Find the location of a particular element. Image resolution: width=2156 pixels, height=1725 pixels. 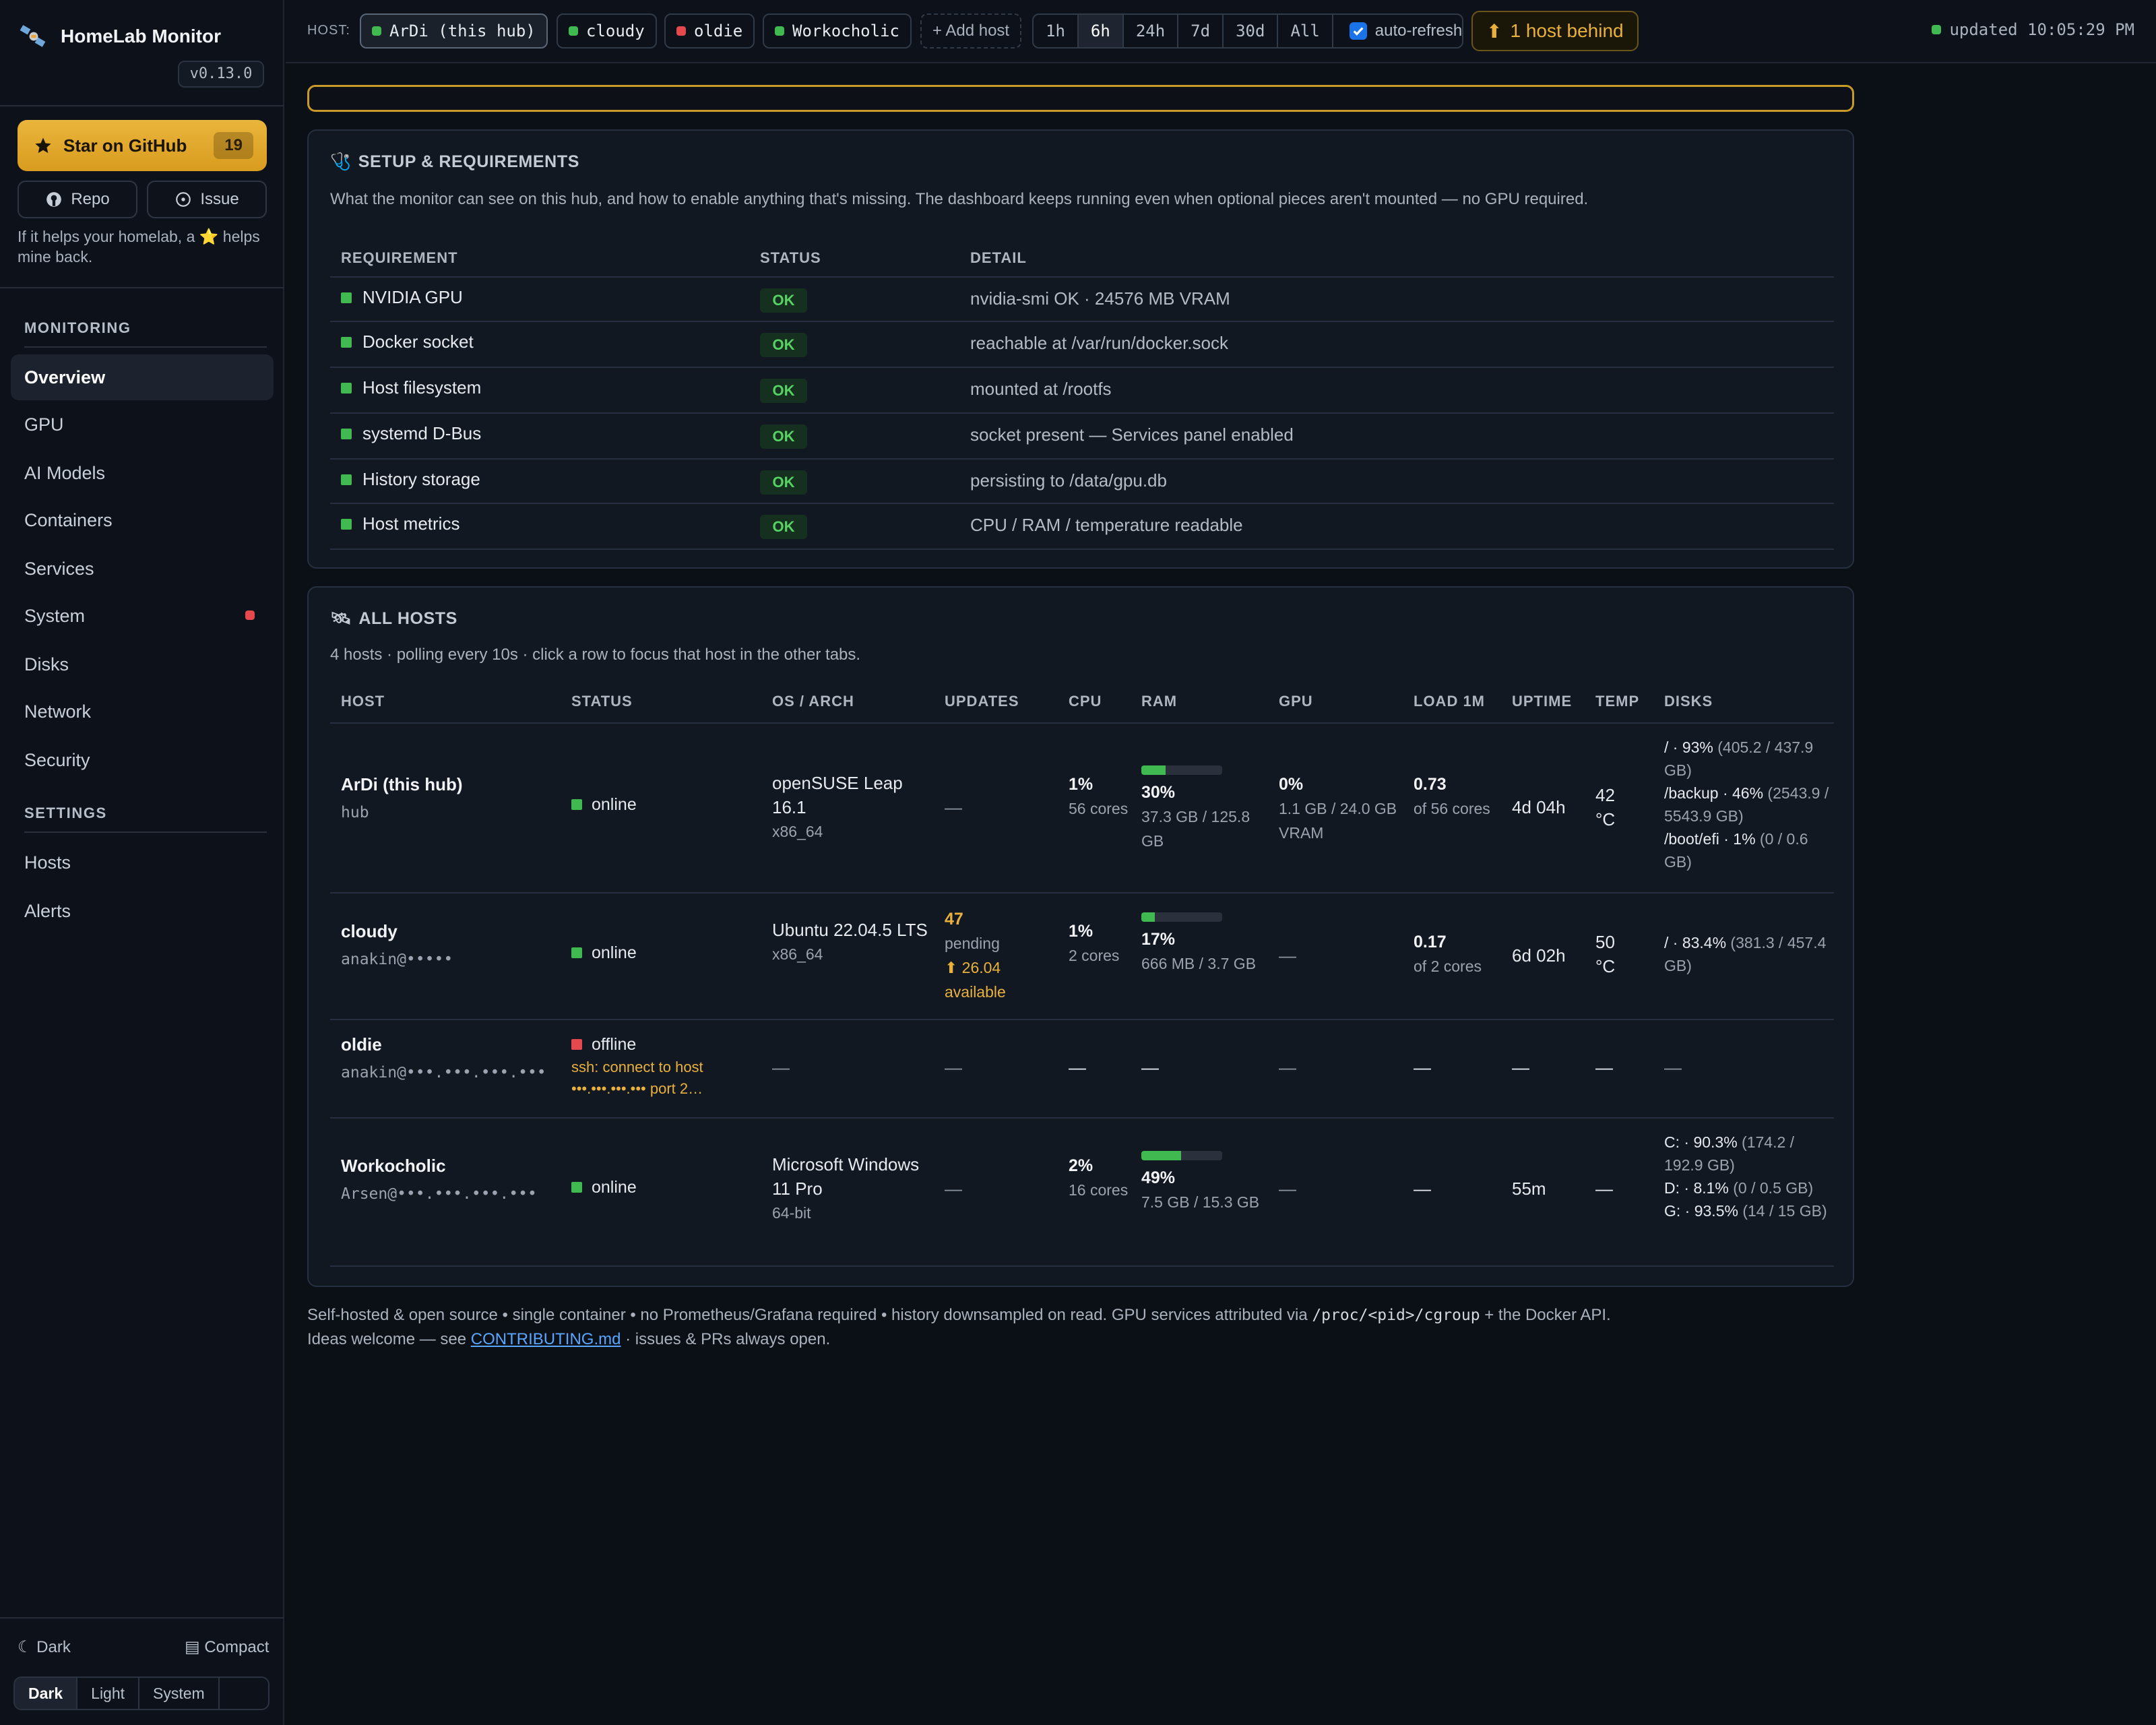

disk-entry: /boot/efi · 1% (0 / 0.6 GB) is located at coordinates (1750, 850).